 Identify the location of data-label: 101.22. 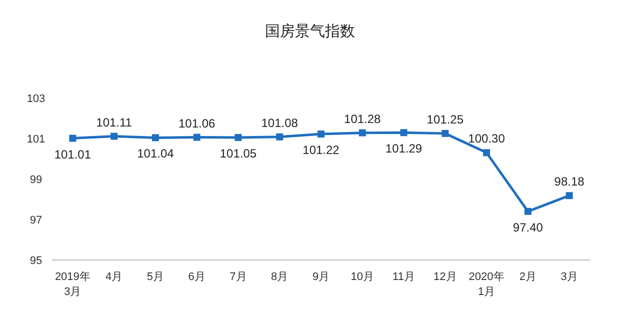
(321, 150).